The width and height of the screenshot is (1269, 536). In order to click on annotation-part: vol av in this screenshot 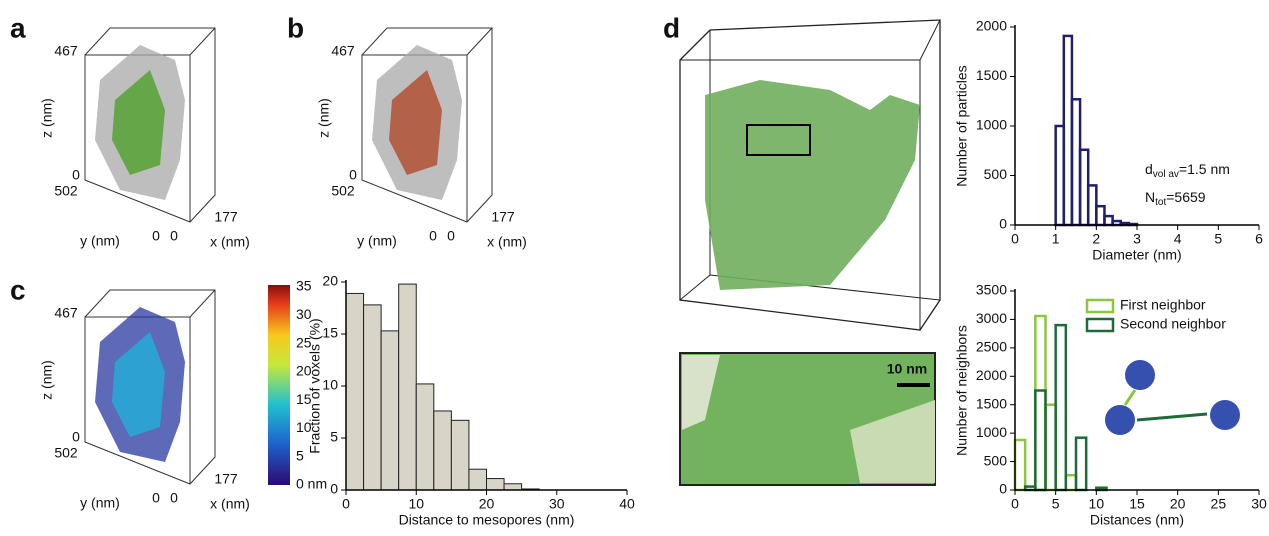, I will do `click(1166, 174)`.